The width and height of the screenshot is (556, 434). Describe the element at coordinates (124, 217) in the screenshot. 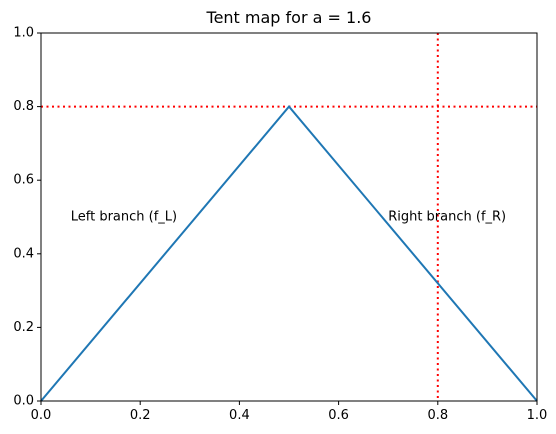

I see `annotation-left-branch: Left branch (f_L)` at that location.